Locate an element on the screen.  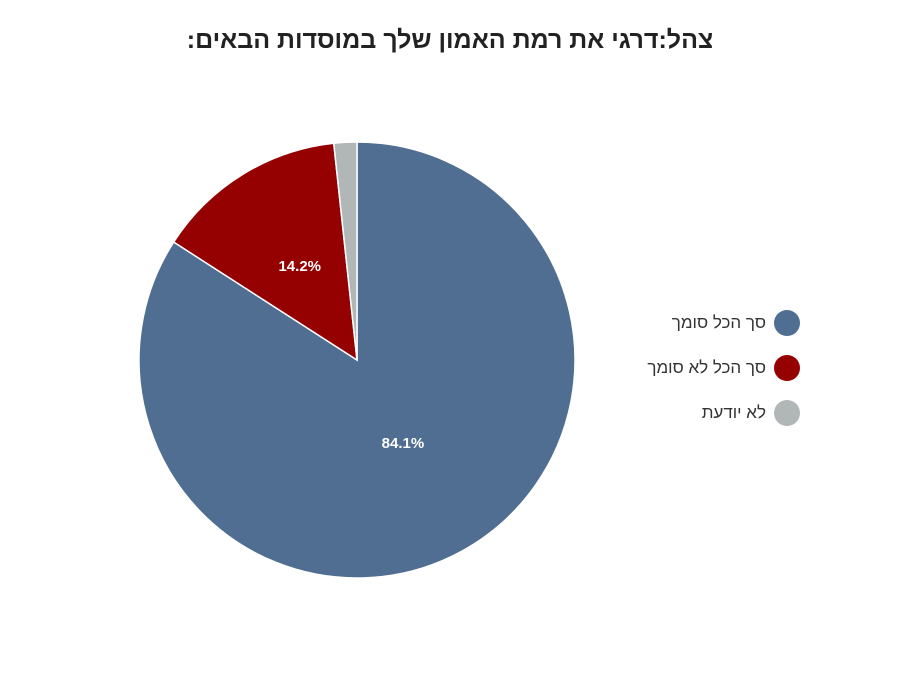
legend-label: לא יודעת is located at coordinates (733, 412).